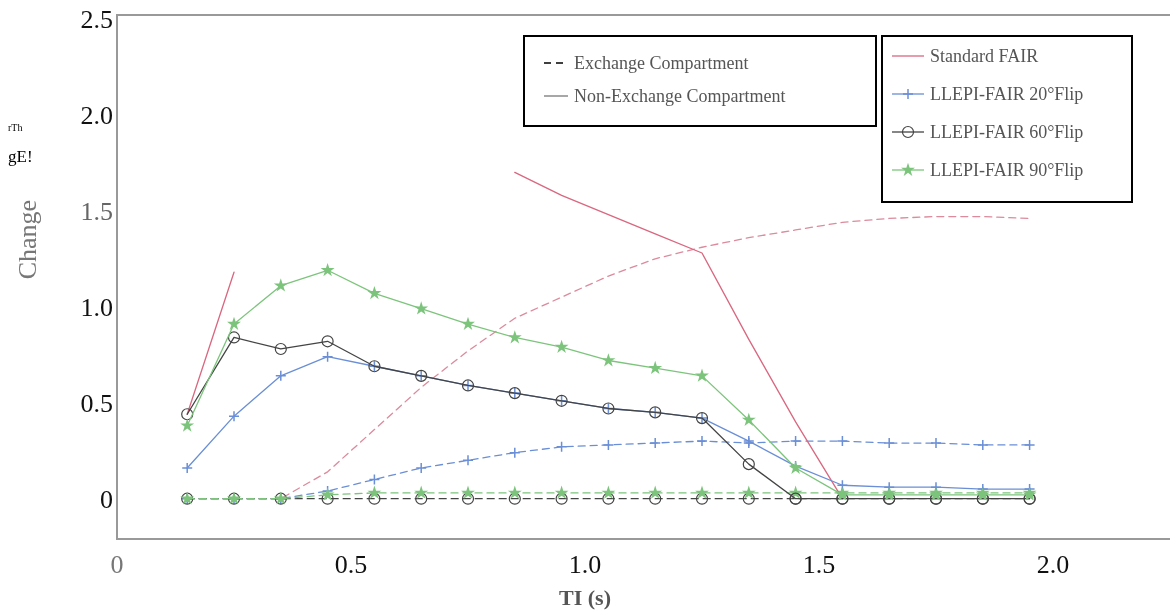 This screenshot has height=613, width=1171. I want to click on y-tick-label: 2.5, so click(96, 19).